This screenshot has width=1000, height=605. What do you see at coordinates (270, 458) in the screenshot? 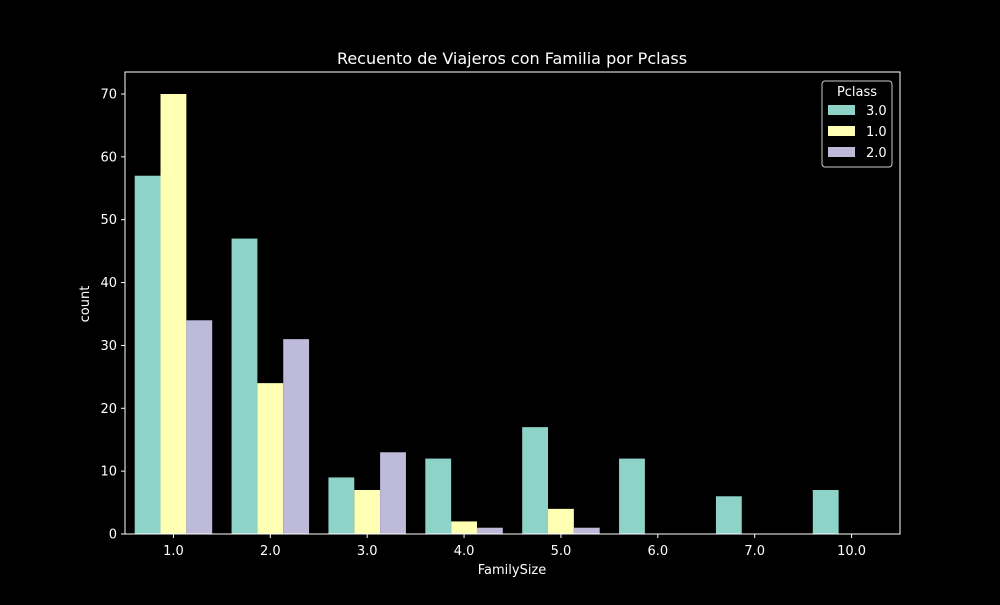
I see `bar-pclass-1.0-familysize-2.0` at bounding box center [270, 458].